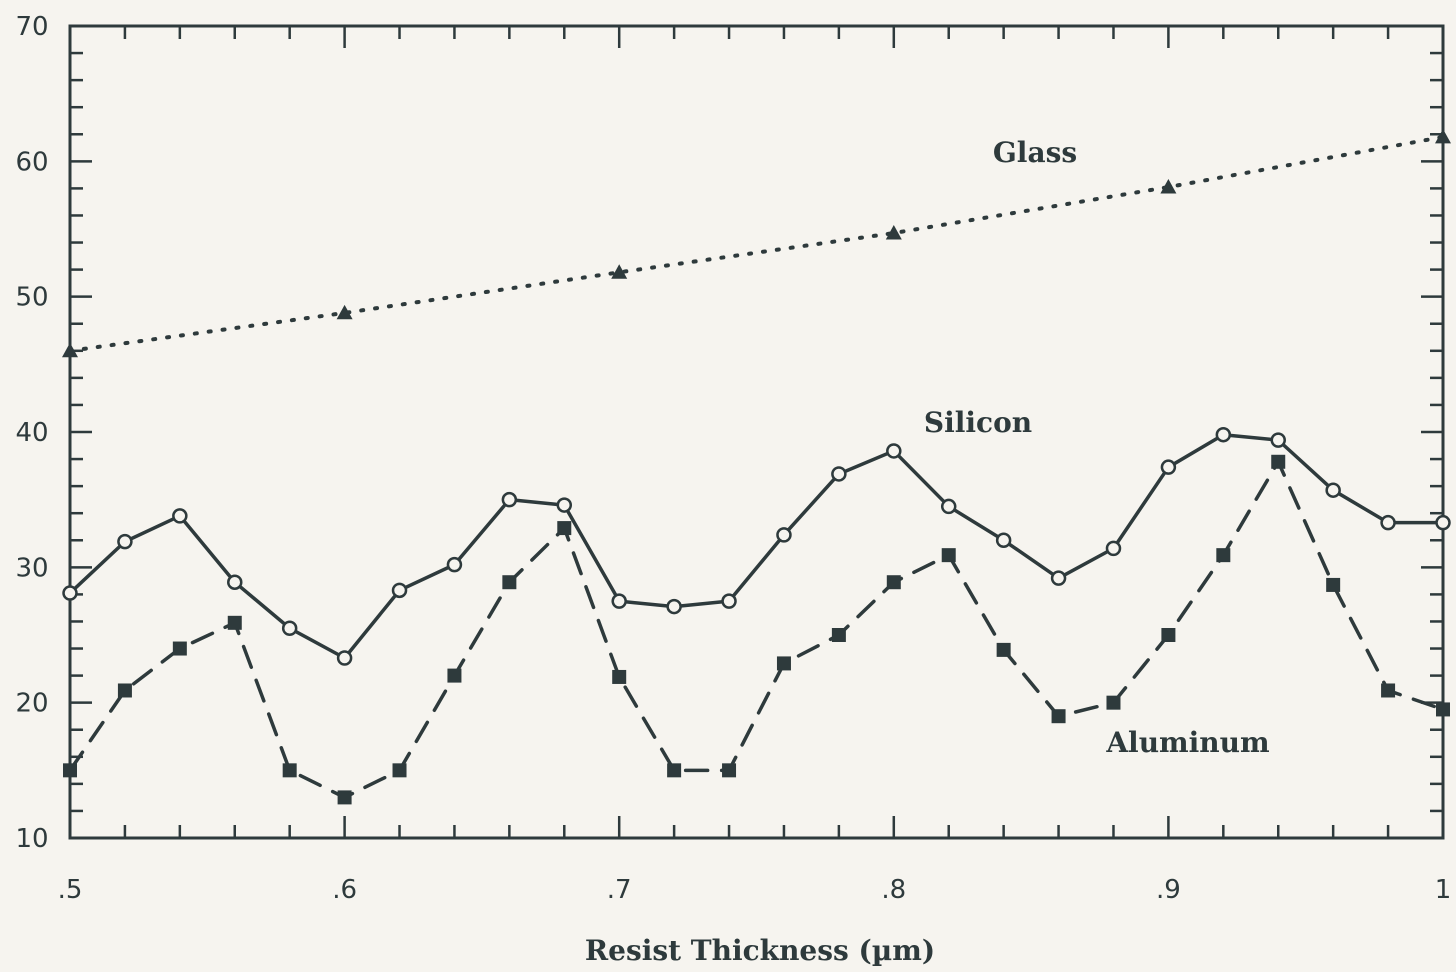 This screenshot has width=1456, height=972. What do you see at coordinates (31, 162) in the screenshot?
I see `y-tick-label: 60` at bounding box center [31, 162].